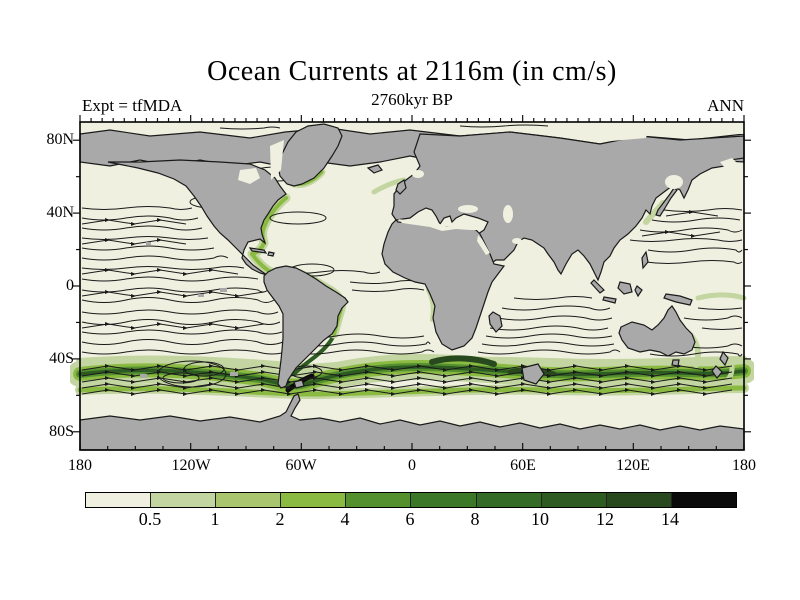 The width and height of the screenshot is (800, 600). What do you see at coordinates (280, 519) in the screenshot?
I see `colorbar-label: 2` at bounding box center [280, 519].